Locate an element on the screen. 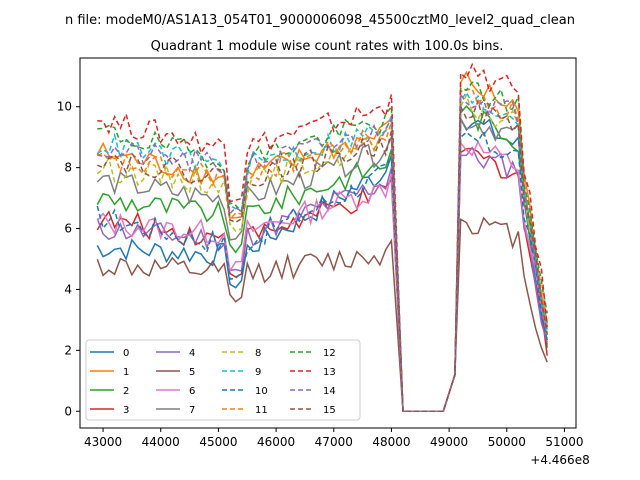  legend-label-10: 10 is located at coordinates (261, 391).